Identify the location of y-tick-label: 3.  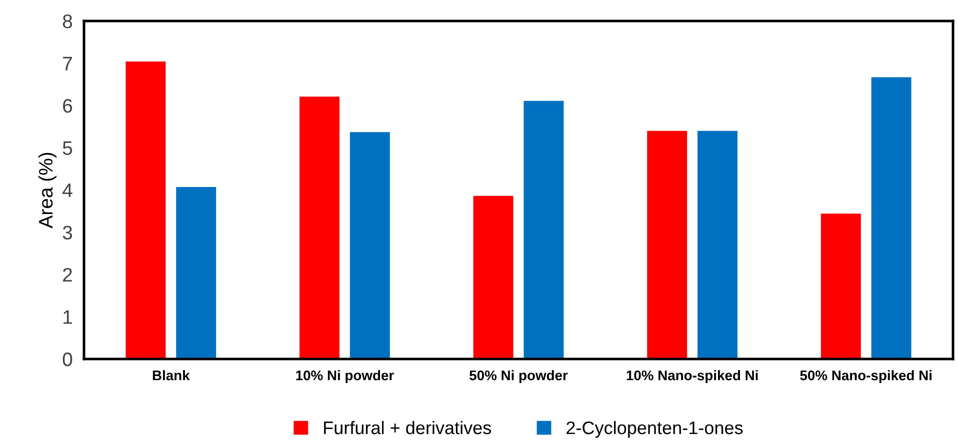
(67, 233).